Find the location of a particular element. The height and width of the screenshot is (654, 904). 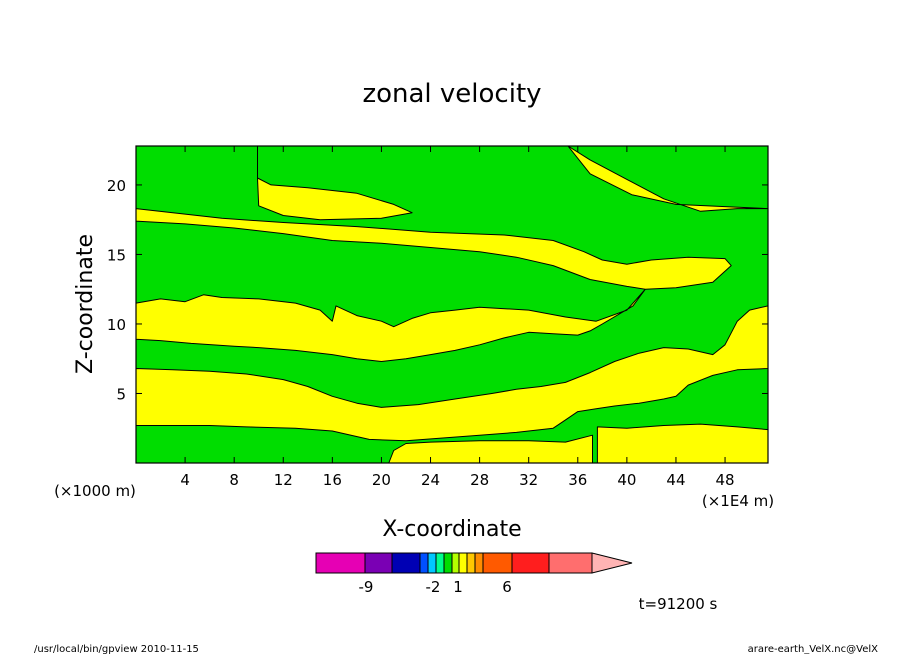

x-tick-label: 16 is located at coordinates (332, 480).